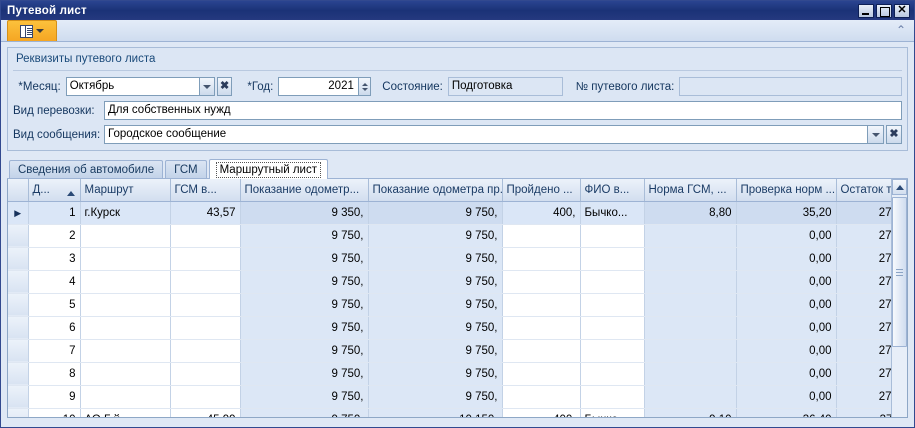  Describe the element at coordinates (899, 272) in the screenshot. I see `scrollbar-thumb` at that location.